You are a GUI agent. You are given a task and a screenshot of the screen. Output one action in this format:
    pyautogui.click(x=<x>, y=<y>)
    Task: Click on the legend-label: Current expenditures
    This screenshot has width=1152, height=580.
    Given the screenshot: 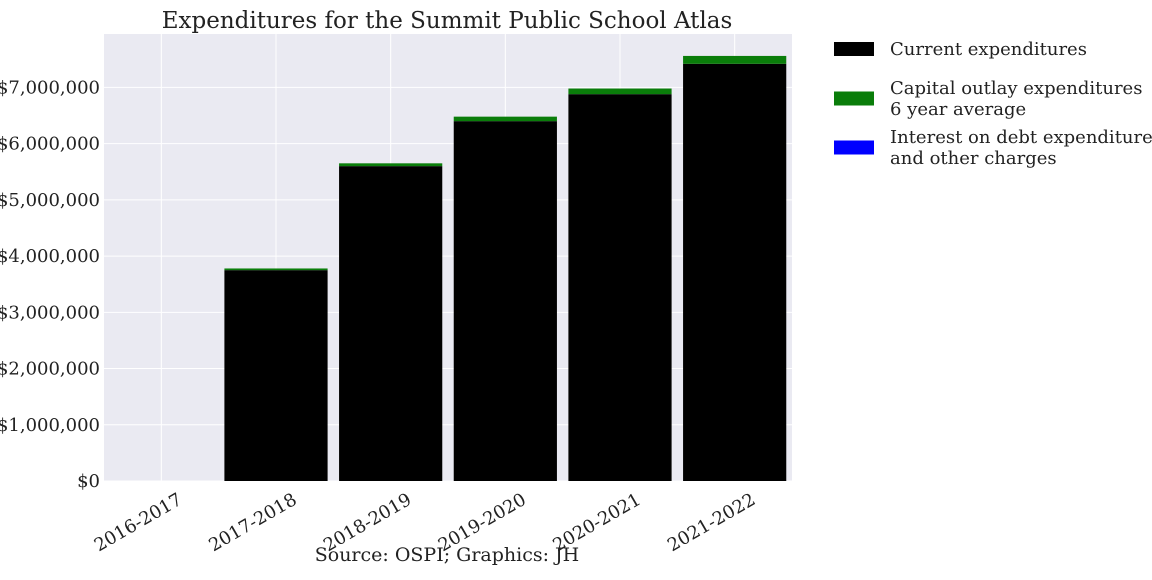 What is the action you would take?
    pyautogui.click(x=988, y=49)
    